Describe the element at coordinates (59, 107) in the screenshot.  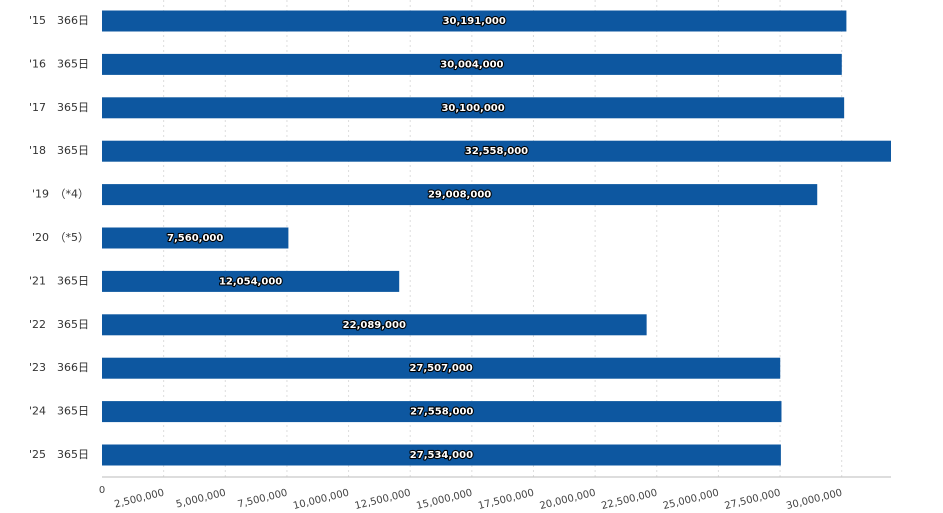
I see `category-label: '17 365日` at that location.